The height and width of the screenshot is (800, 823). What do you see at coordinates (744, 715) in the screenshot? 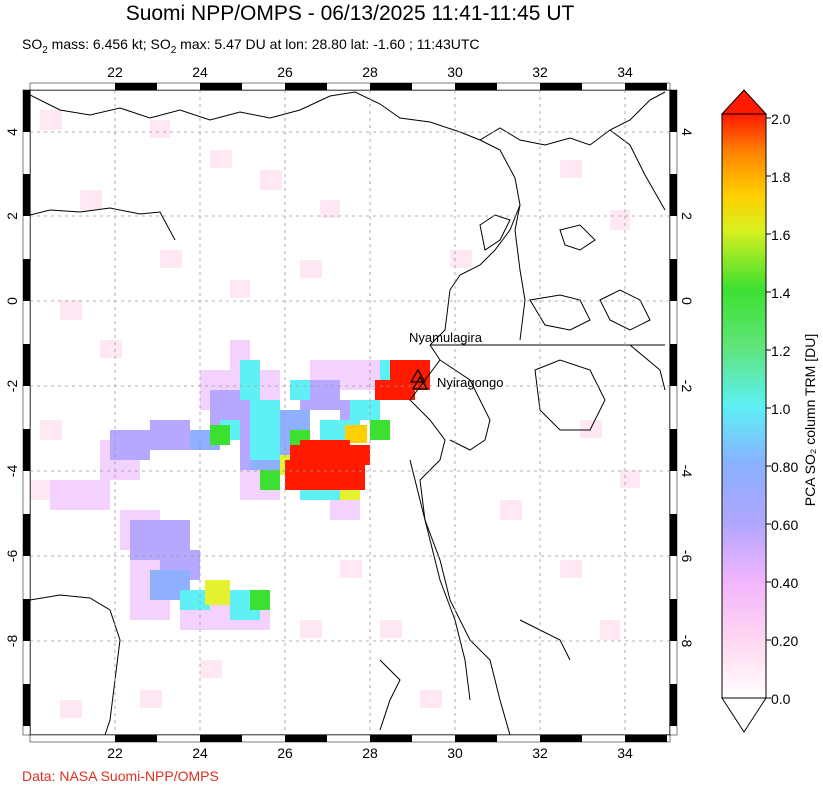
I see `colorbar-min-arrow` at bounding box center [744, 715].